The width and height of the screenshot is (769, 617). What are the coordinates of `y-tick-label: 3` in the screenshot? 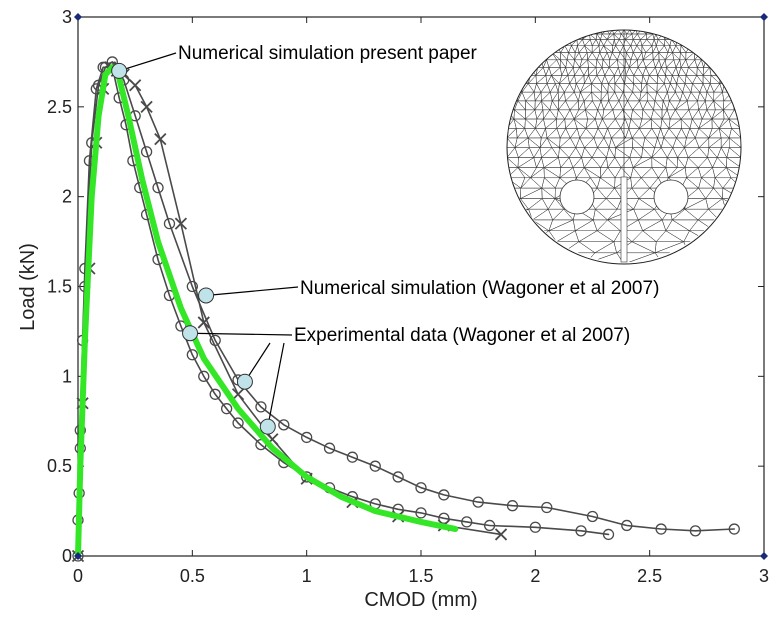 It's located at (67, 17).